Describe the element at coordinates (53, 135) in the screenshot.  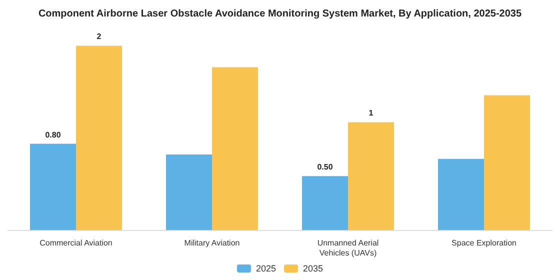
I see `data-label: 0.80` at that location.